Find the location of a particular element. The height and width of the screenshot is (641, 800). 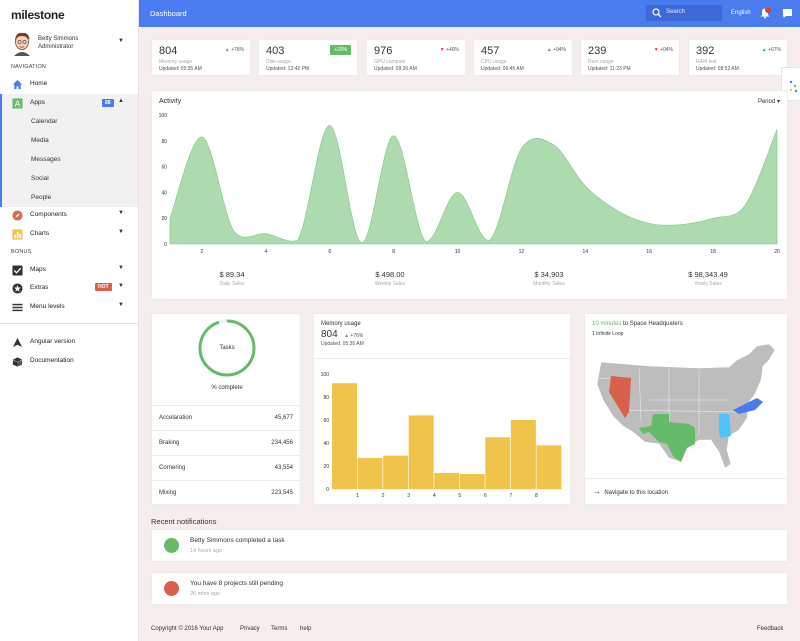

sidebar-subitem-messages: Messages is located at coordinates (69, 159).